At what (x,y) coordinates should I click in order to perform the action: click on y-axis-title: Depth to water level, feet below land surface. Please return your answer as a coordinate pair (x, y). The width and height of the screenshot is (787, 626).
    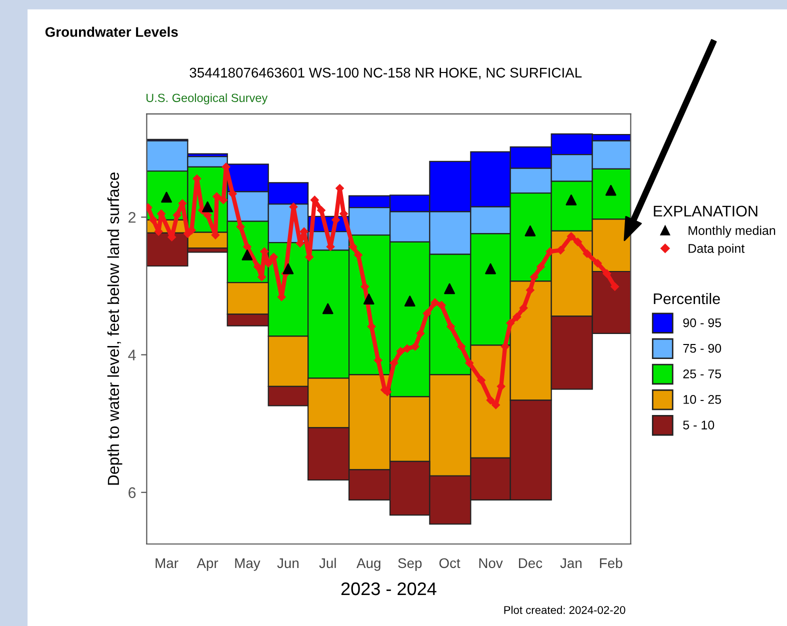
    Looking at the image, I should click on (114, 328).